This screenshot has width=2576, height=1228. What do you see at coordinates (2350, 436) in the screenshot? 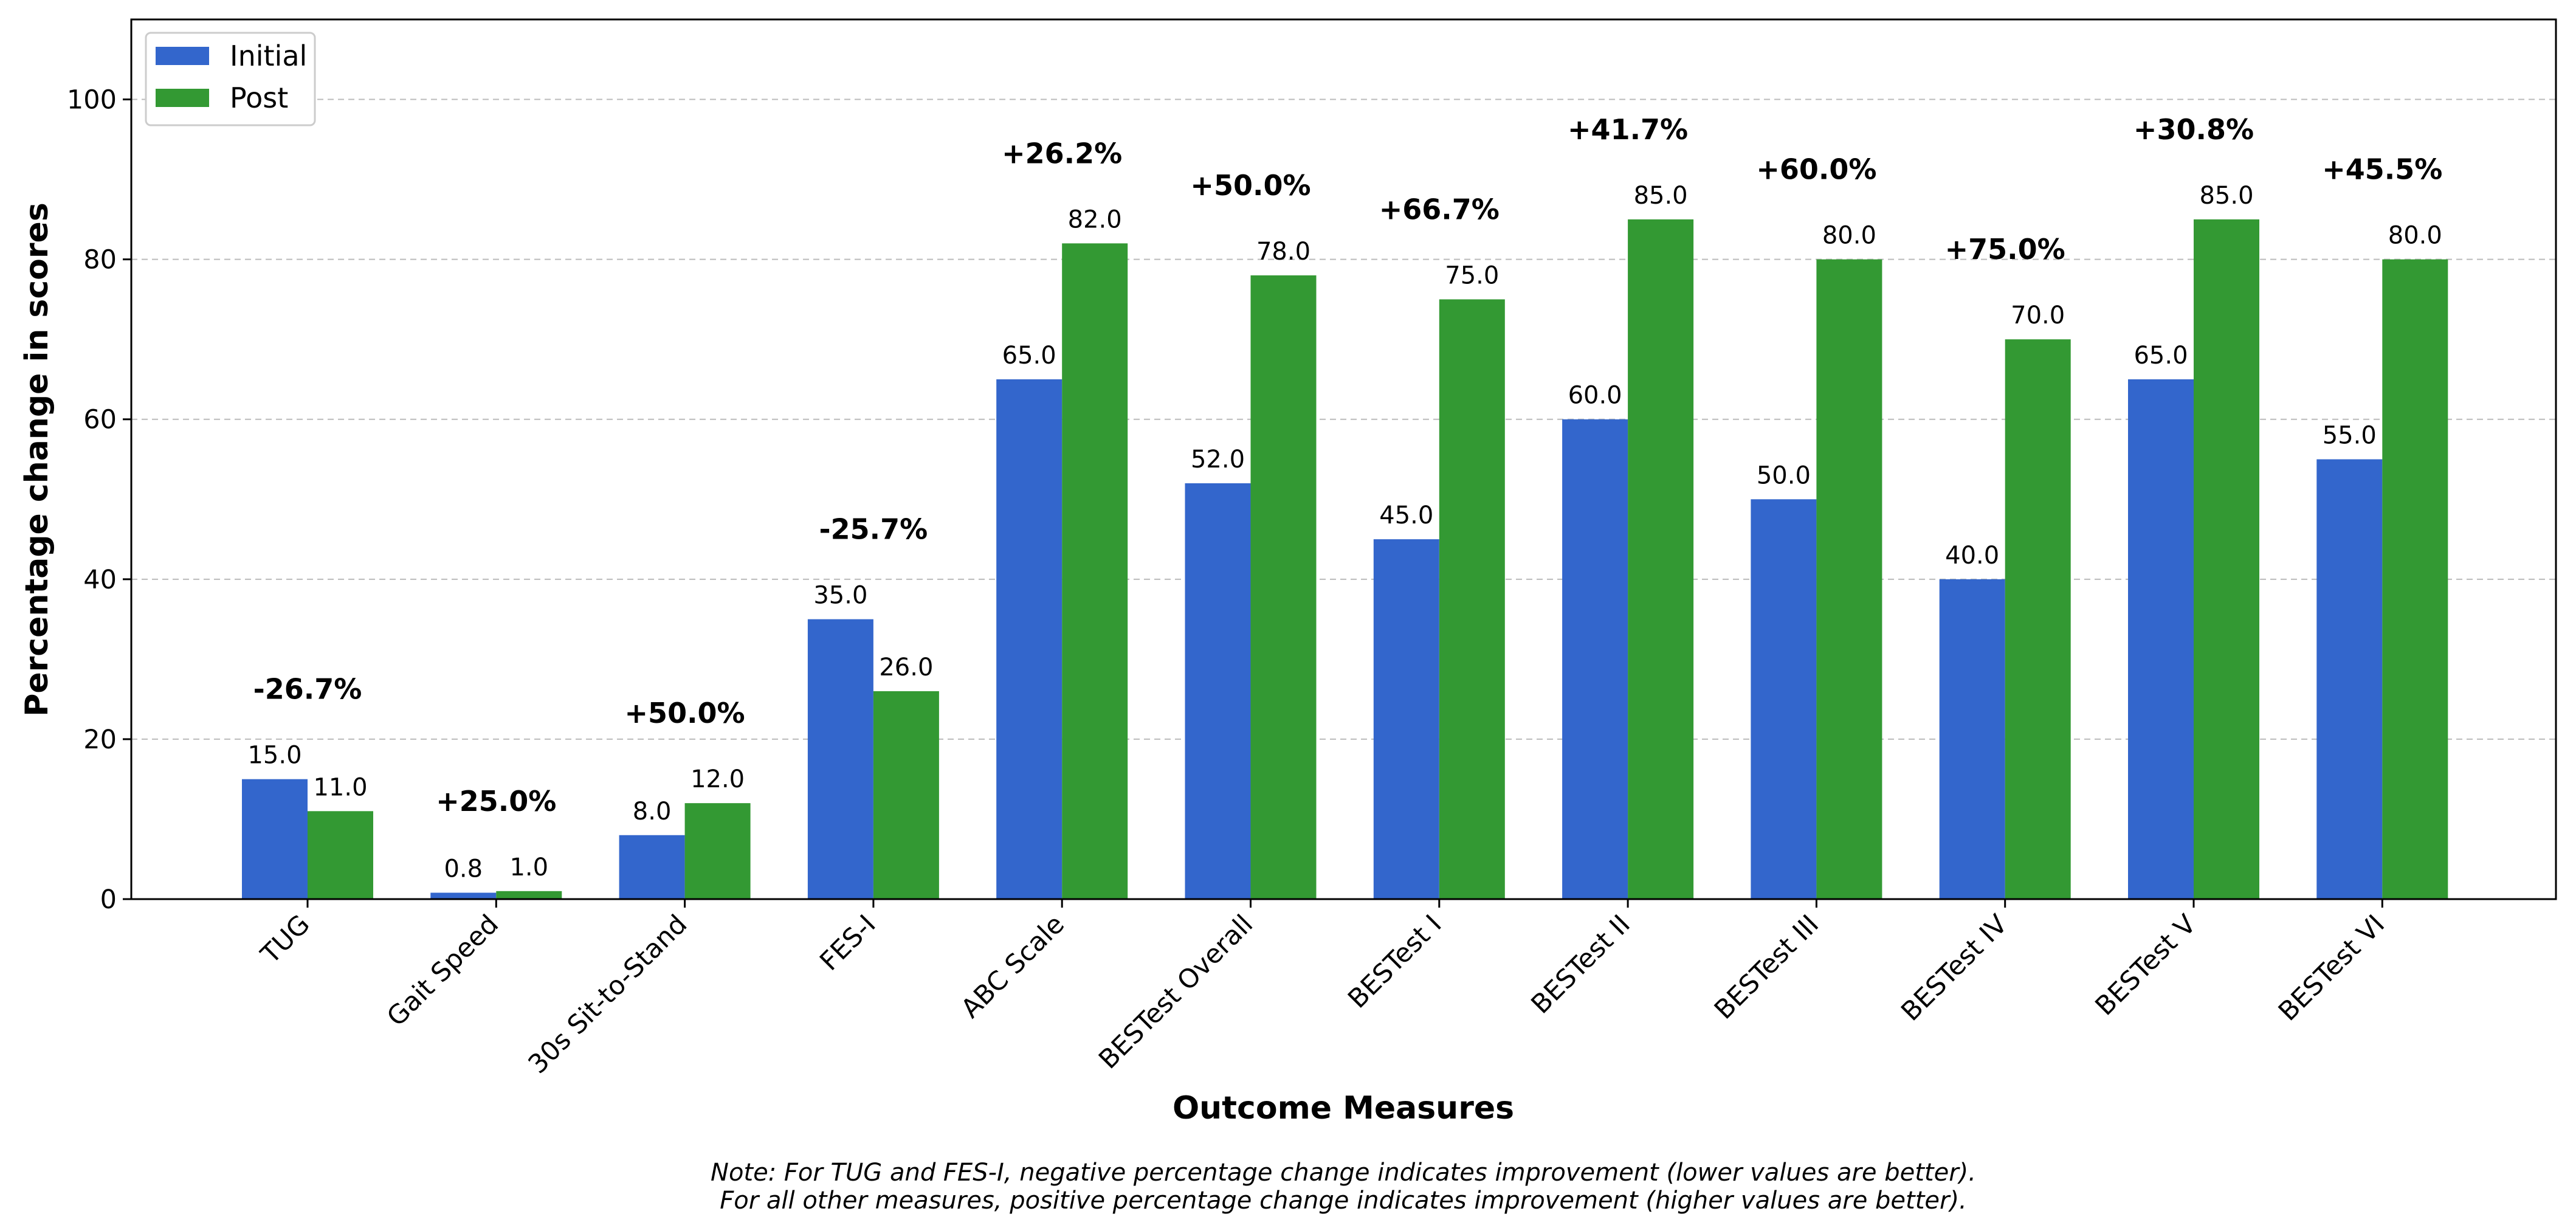
I see `value-label-initial: 55.0` at bounding box center [2350, 436].